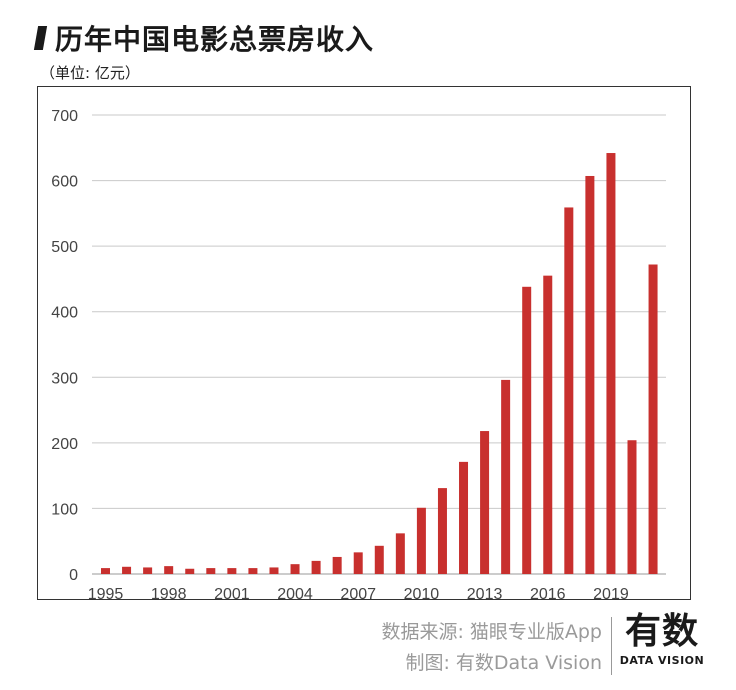  I want to click on bar-2021, so click(653, 419).